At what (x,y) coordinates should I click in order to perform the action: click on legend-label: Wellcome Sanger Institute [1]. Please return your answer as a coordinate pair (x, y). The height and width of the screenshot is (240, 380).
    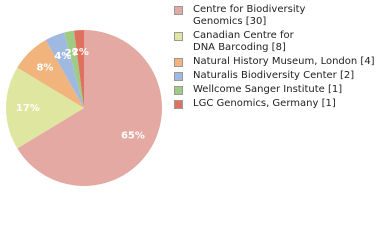
    Looking at the image, I should click on (268, 89).